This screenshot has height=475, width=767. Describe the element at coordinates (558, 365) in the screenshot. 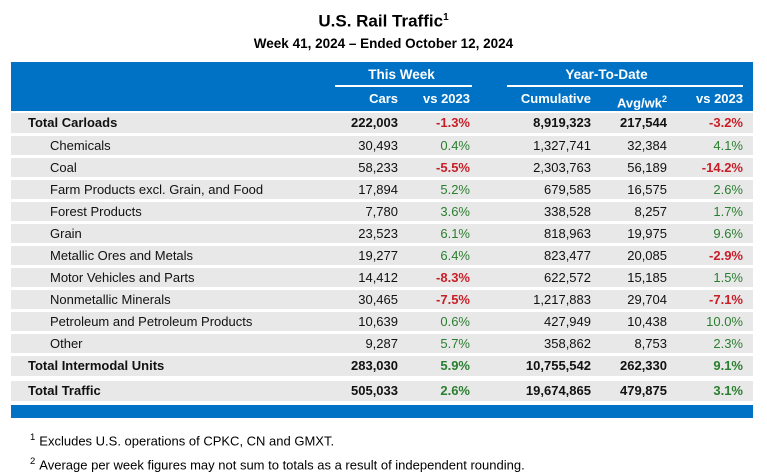

I see `cumulative-value: 10,755,542` at that location.